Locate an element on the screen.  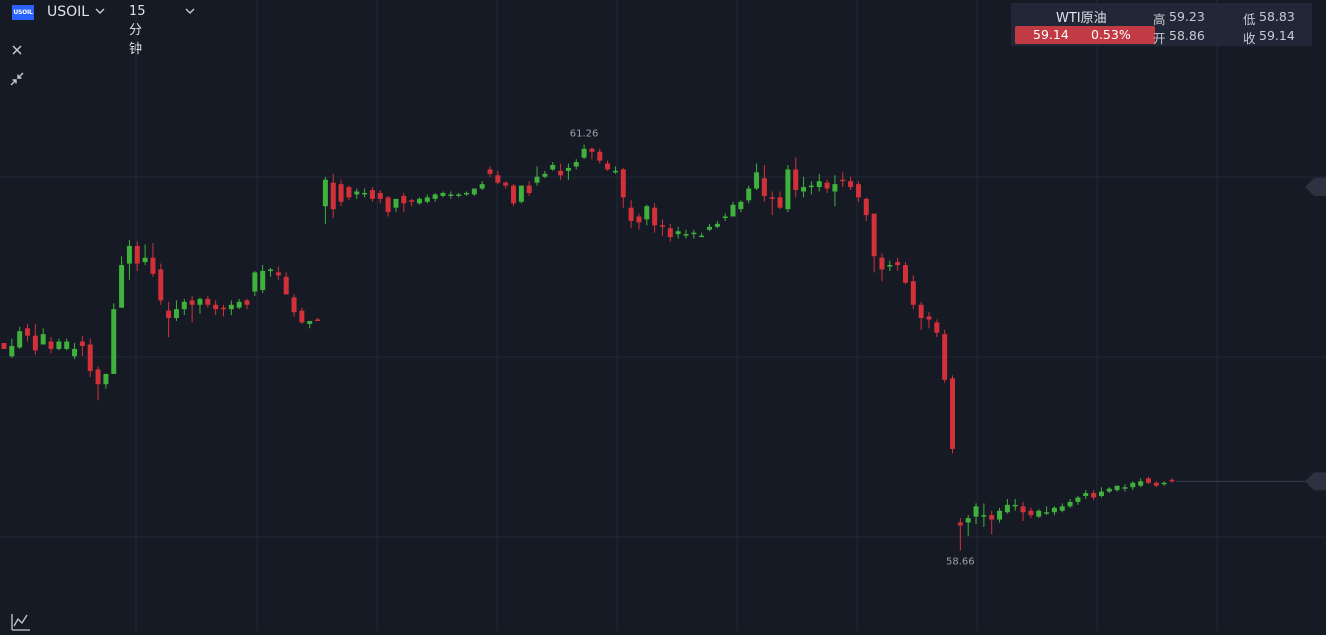
close-icon is located at coordinates (17, 48).